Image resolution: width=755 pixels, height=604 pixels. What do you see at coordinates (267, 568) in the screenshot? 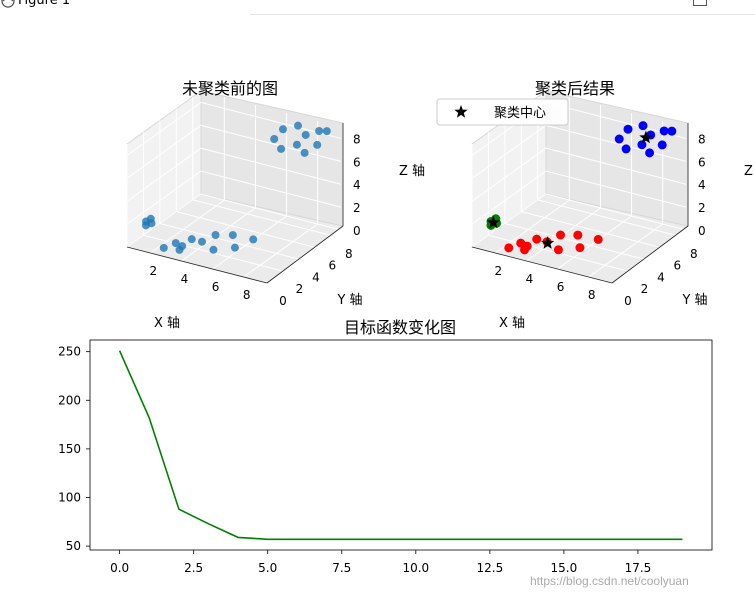
I see `x-tick-label: 5.0` at bounding box center [267, 568].